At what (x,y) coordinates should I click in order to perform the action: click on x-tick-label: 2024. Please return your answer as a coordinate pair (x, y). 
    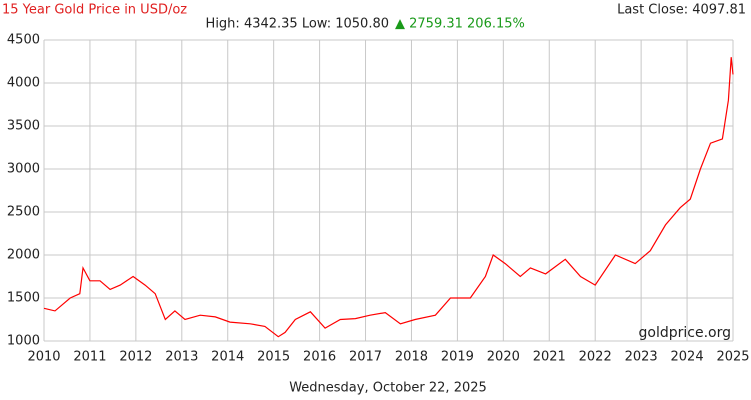
    Looking at the image, I should click on (687, 357).